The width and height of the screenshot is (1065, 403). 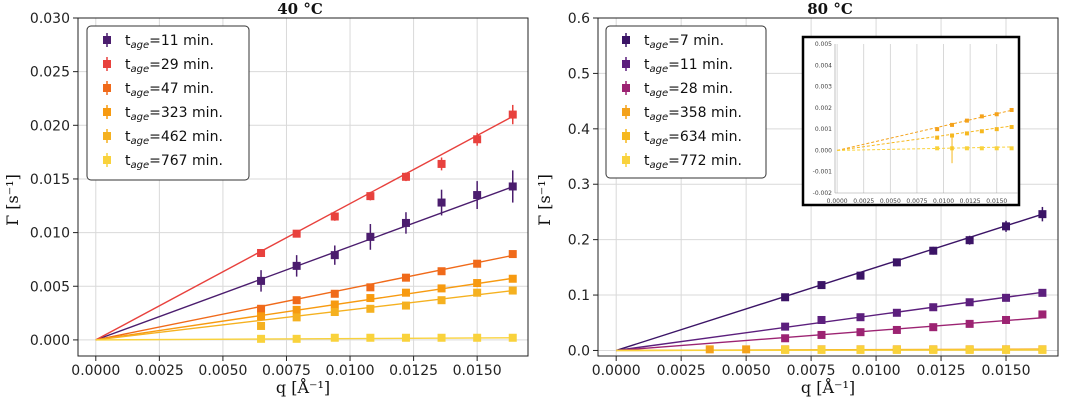 What do you see at coordinates (828, 387) in the screenshot?
I see `x-axis-label: q [Å⁻¹]` at bounding box center [828, 387].